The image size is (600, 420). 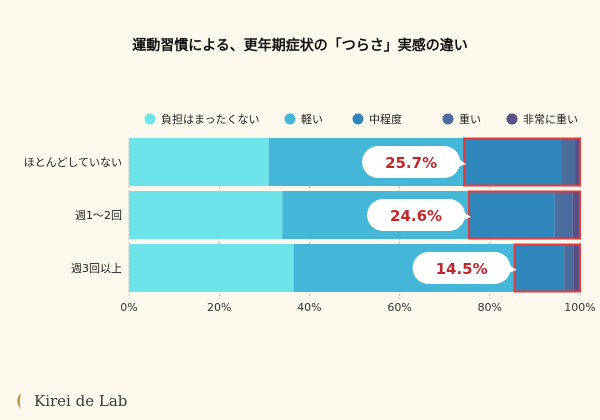 I want to click on x-axis: 0% 20% 40% 60% 80% 100%, so click(x=357, y=307).